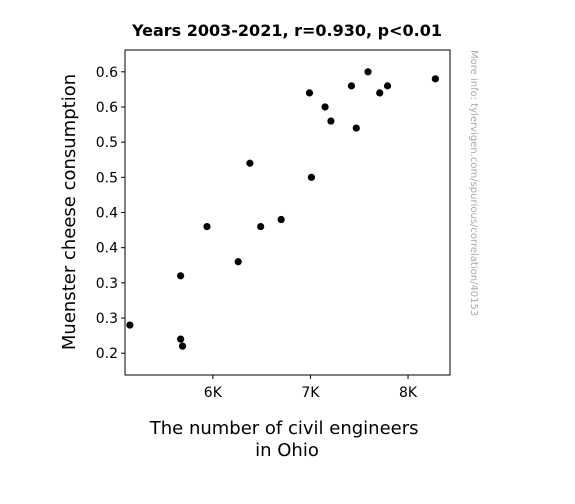 Image resolution: width=575 pixels, height=504 pixels. Describe the element at coordinates (287, 450) in the screenshot. I see `x-axis-label-line-2: in Ohio` at that location.